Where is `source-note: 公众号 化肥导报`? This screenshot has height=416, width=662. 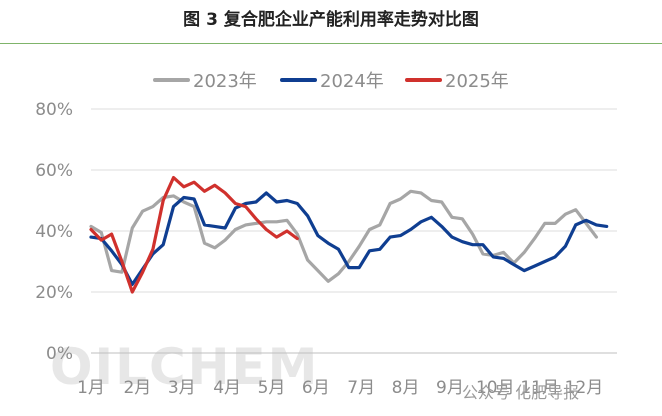 source-note: 公众号 化肥导报 is located at coordinates (521, 392).